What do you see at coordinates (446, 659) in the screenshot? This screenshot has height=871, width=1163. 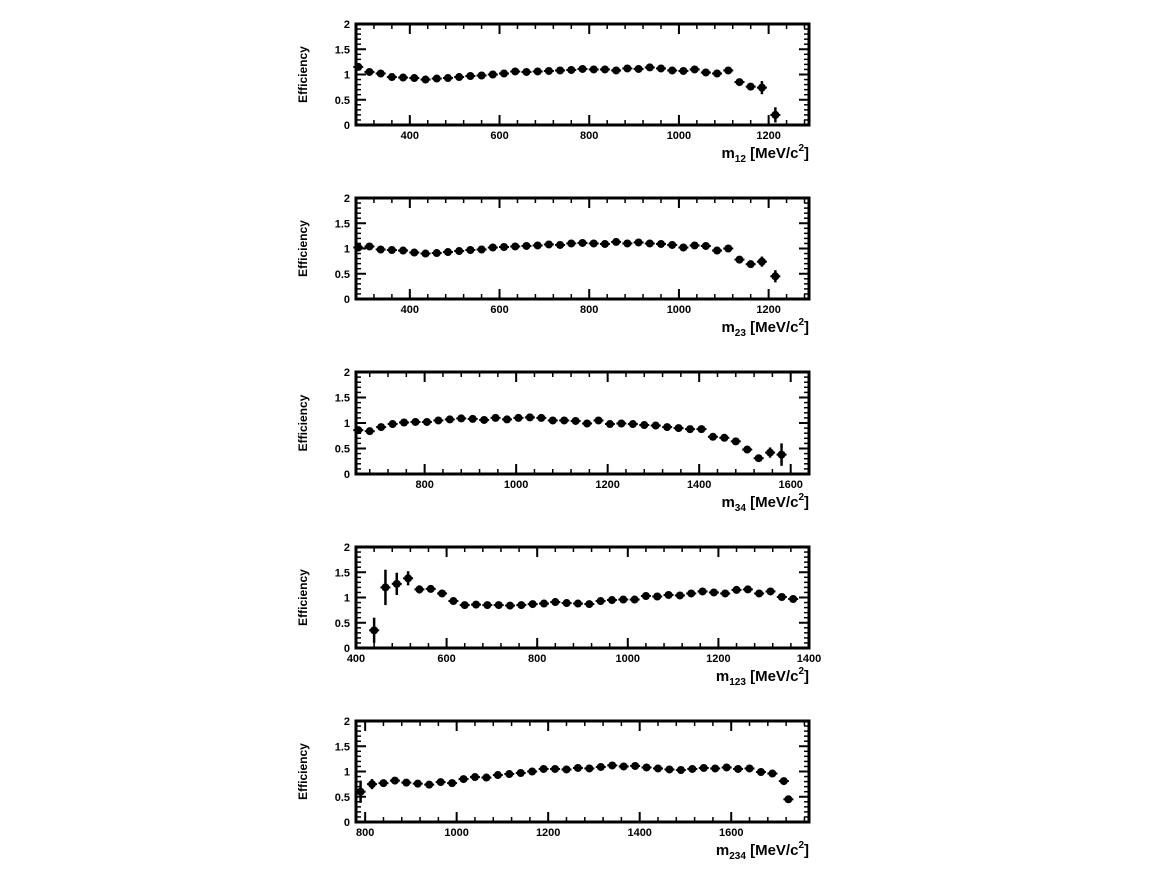 I see `x-tick-label: 600` at bounding box center [446, 659].